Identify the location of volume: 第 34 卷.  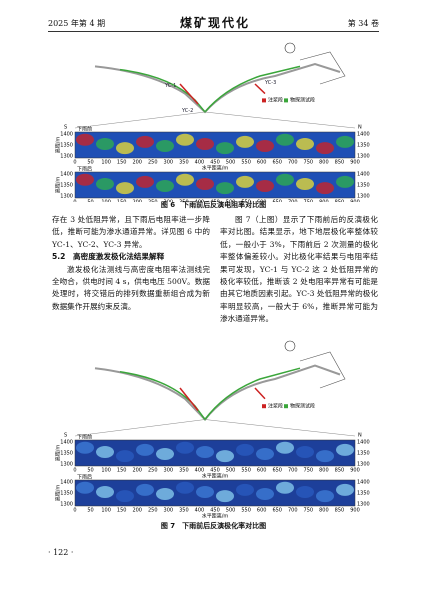
(363, 23).